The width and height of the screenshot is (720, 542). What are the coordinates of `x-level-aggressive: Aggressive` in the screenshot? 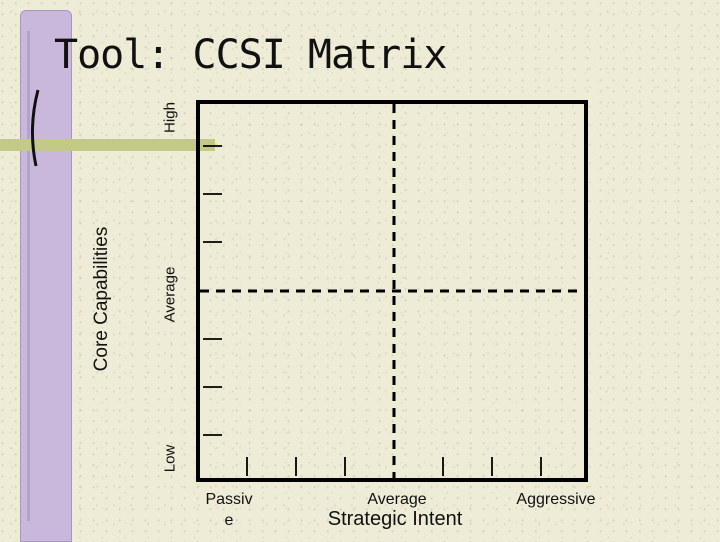 It's located at (556, 499).